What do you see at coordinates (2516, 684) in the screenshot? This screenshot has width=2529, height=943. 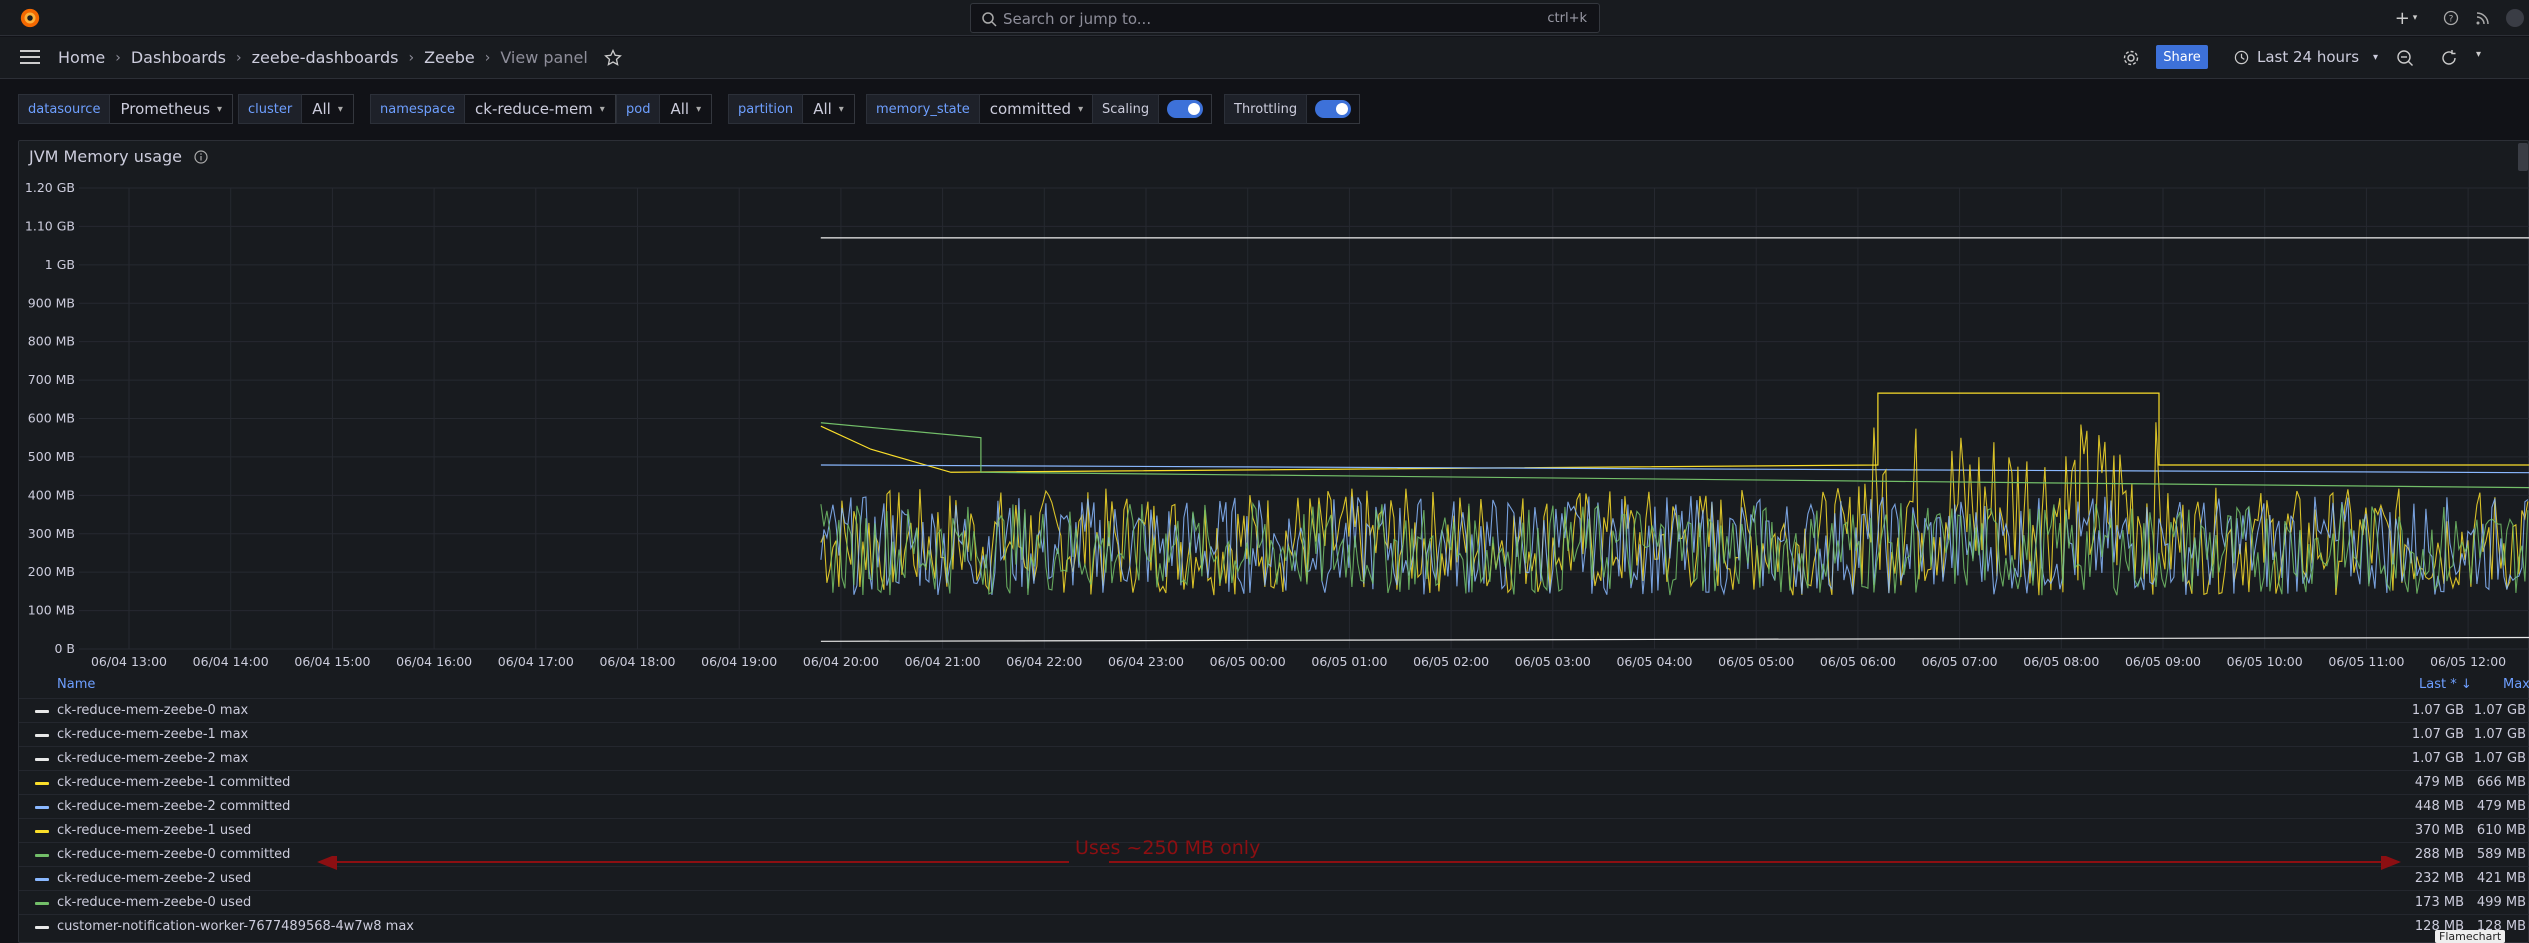 I see `legend-col-max: Max` at bounding box center [2516, 684].